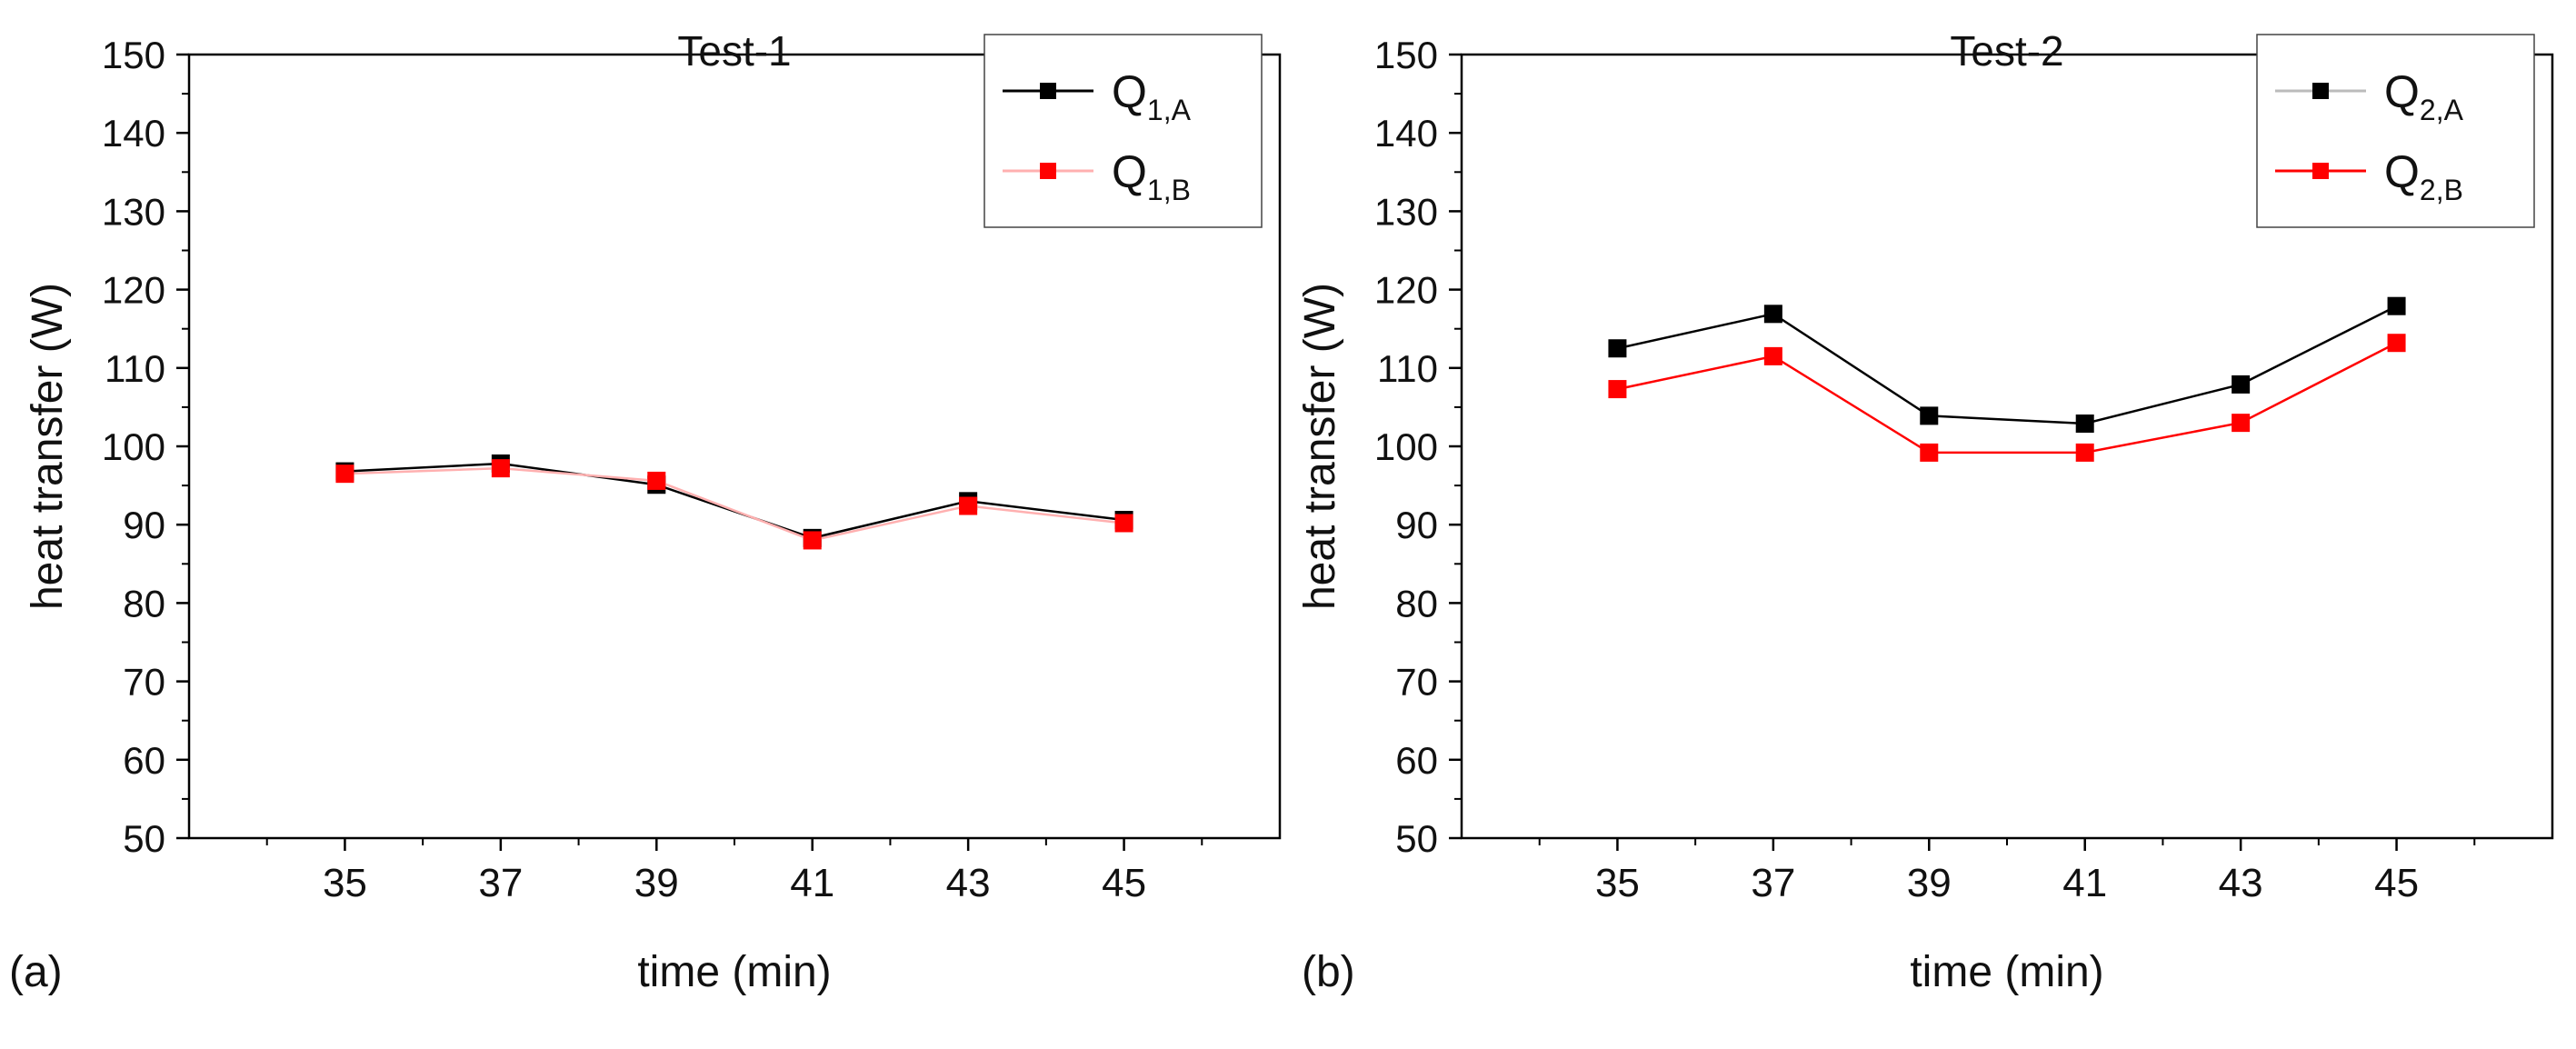 The height and width of the screenshot is (1049, 2576). Describe the element at coordinates (2320, 91) in the screenshot. I see `legend-marker-q2a` at that location.